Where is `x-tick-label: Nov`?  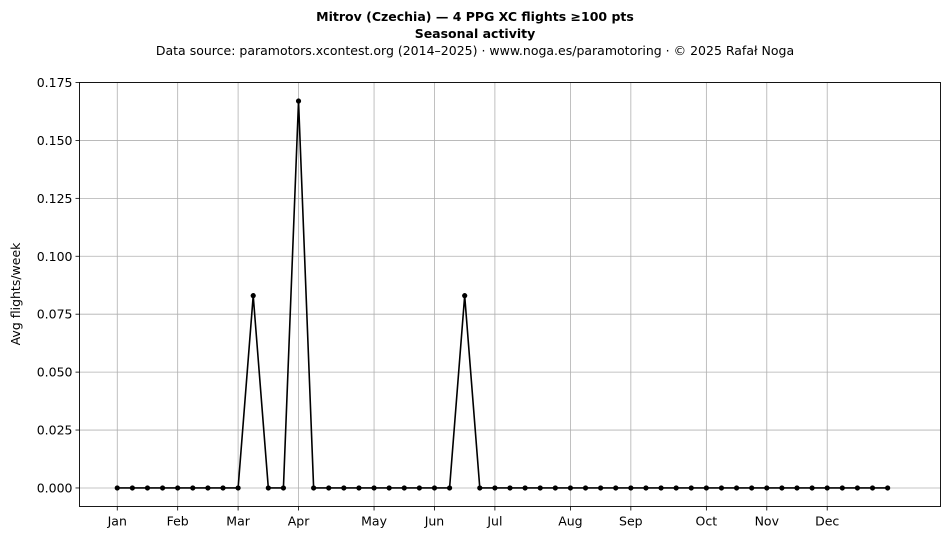
x-tick-label: Nov is located at coordinates (767, 521).